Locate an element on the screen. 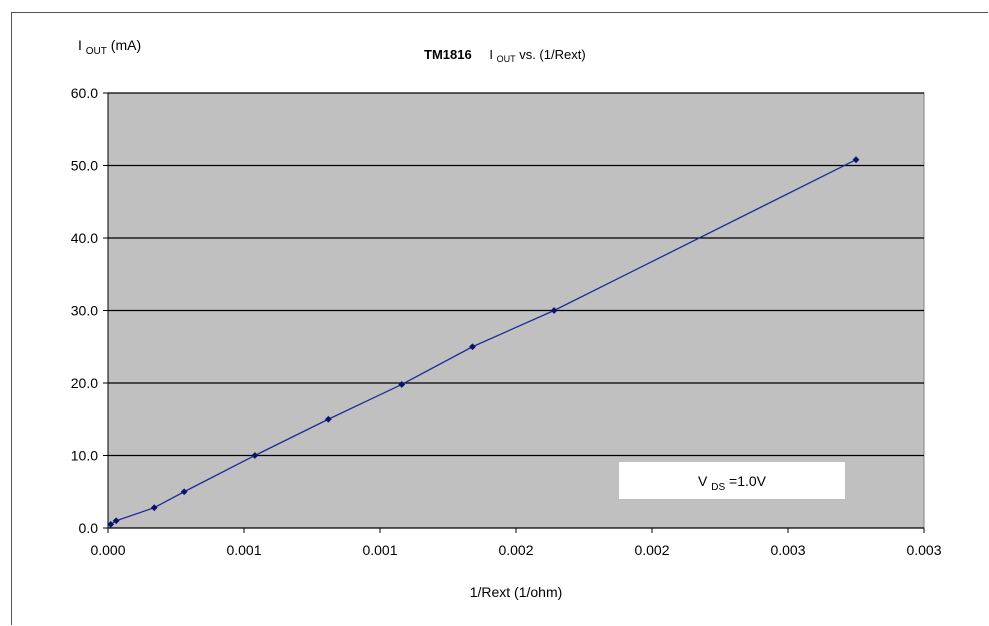  vds-annotation-box is located at coordinates (732, 480).